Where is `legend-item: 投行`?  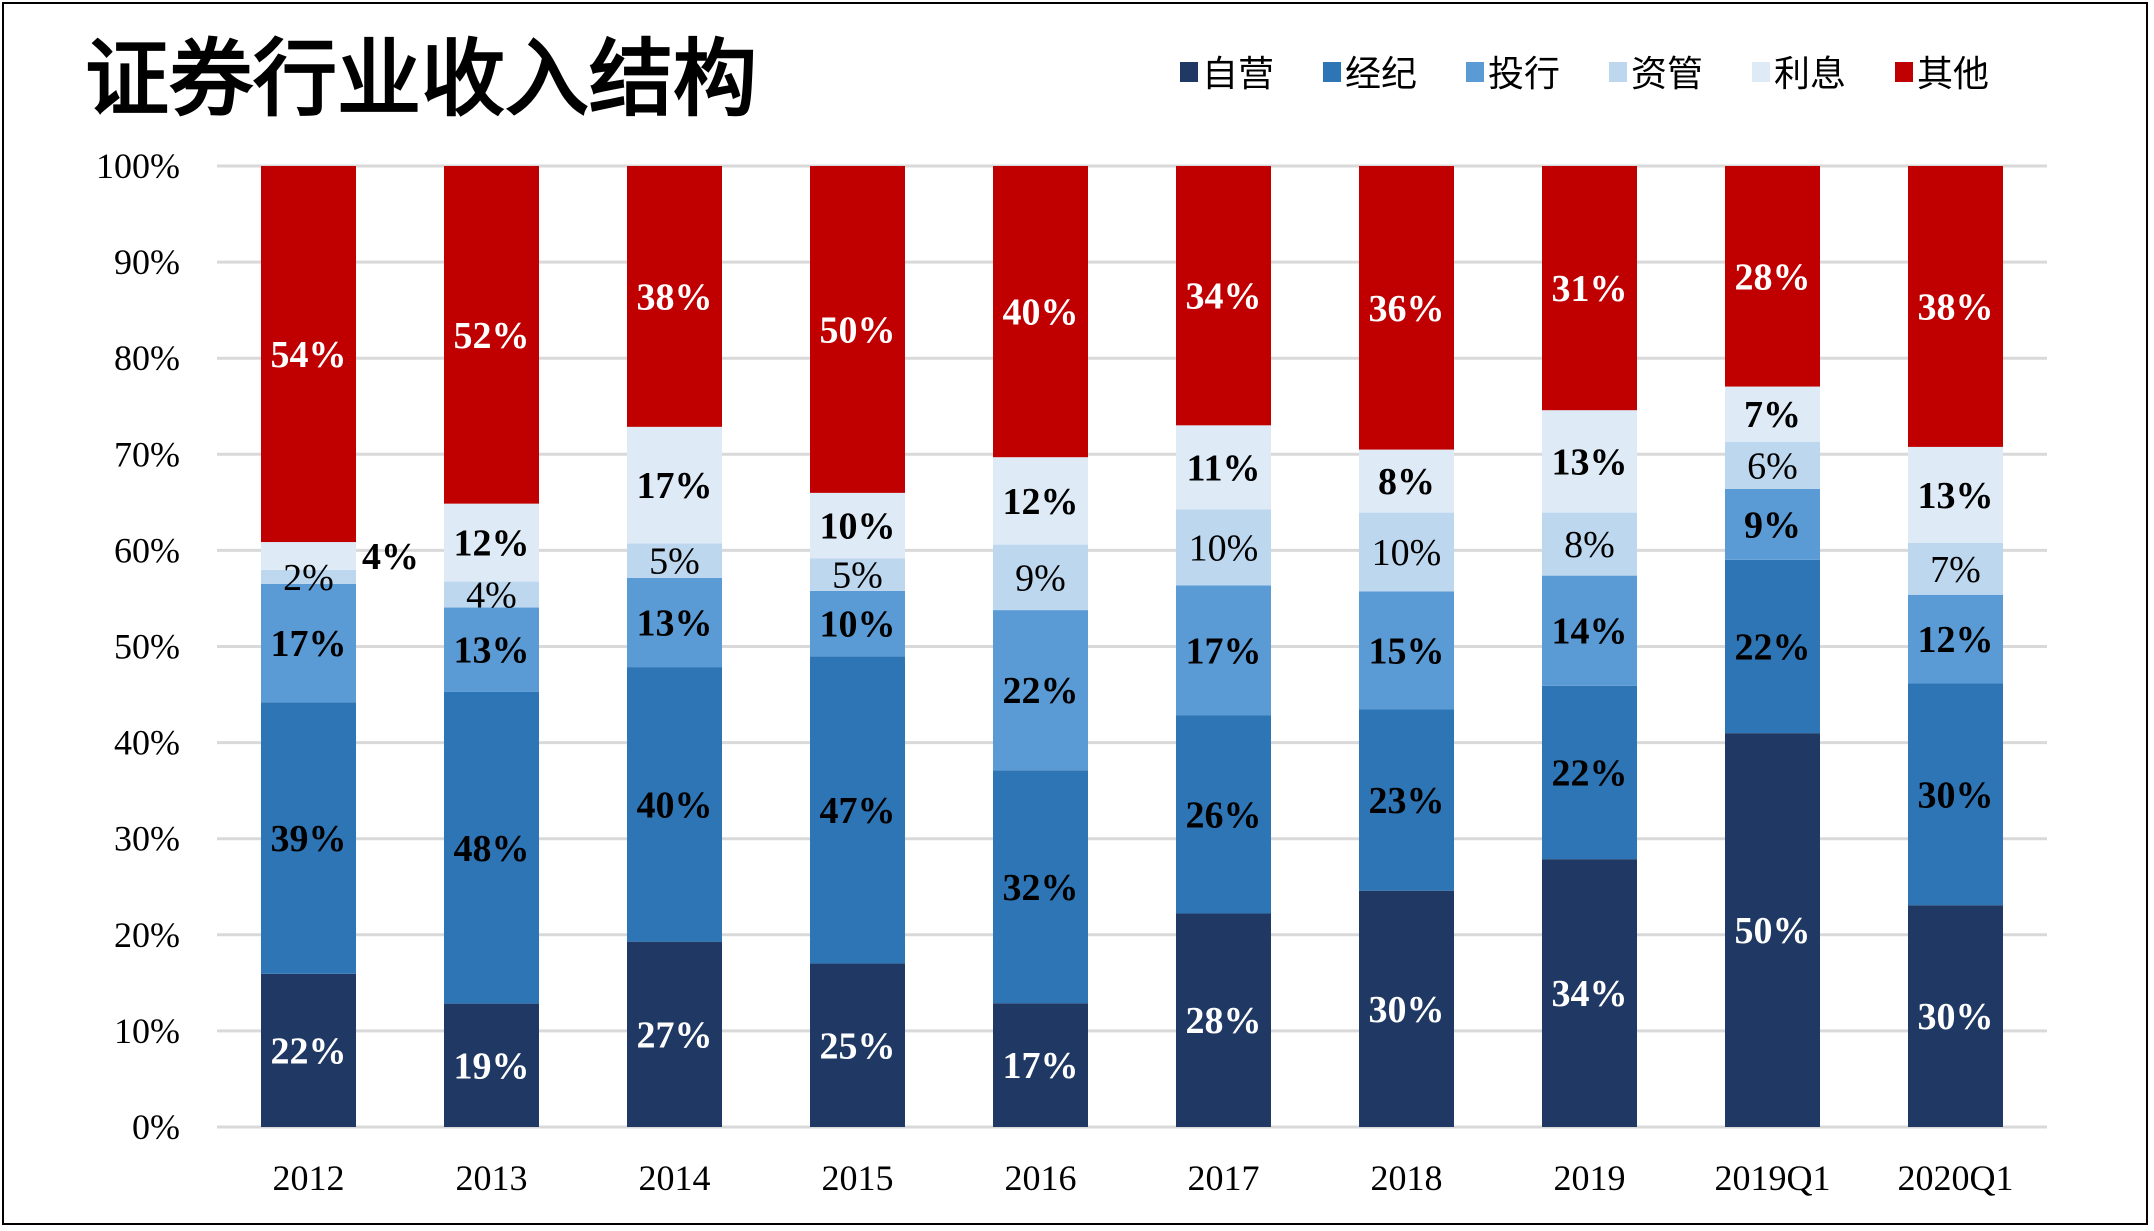 legend-item: 投行 is located at coordinates (1513, 74).